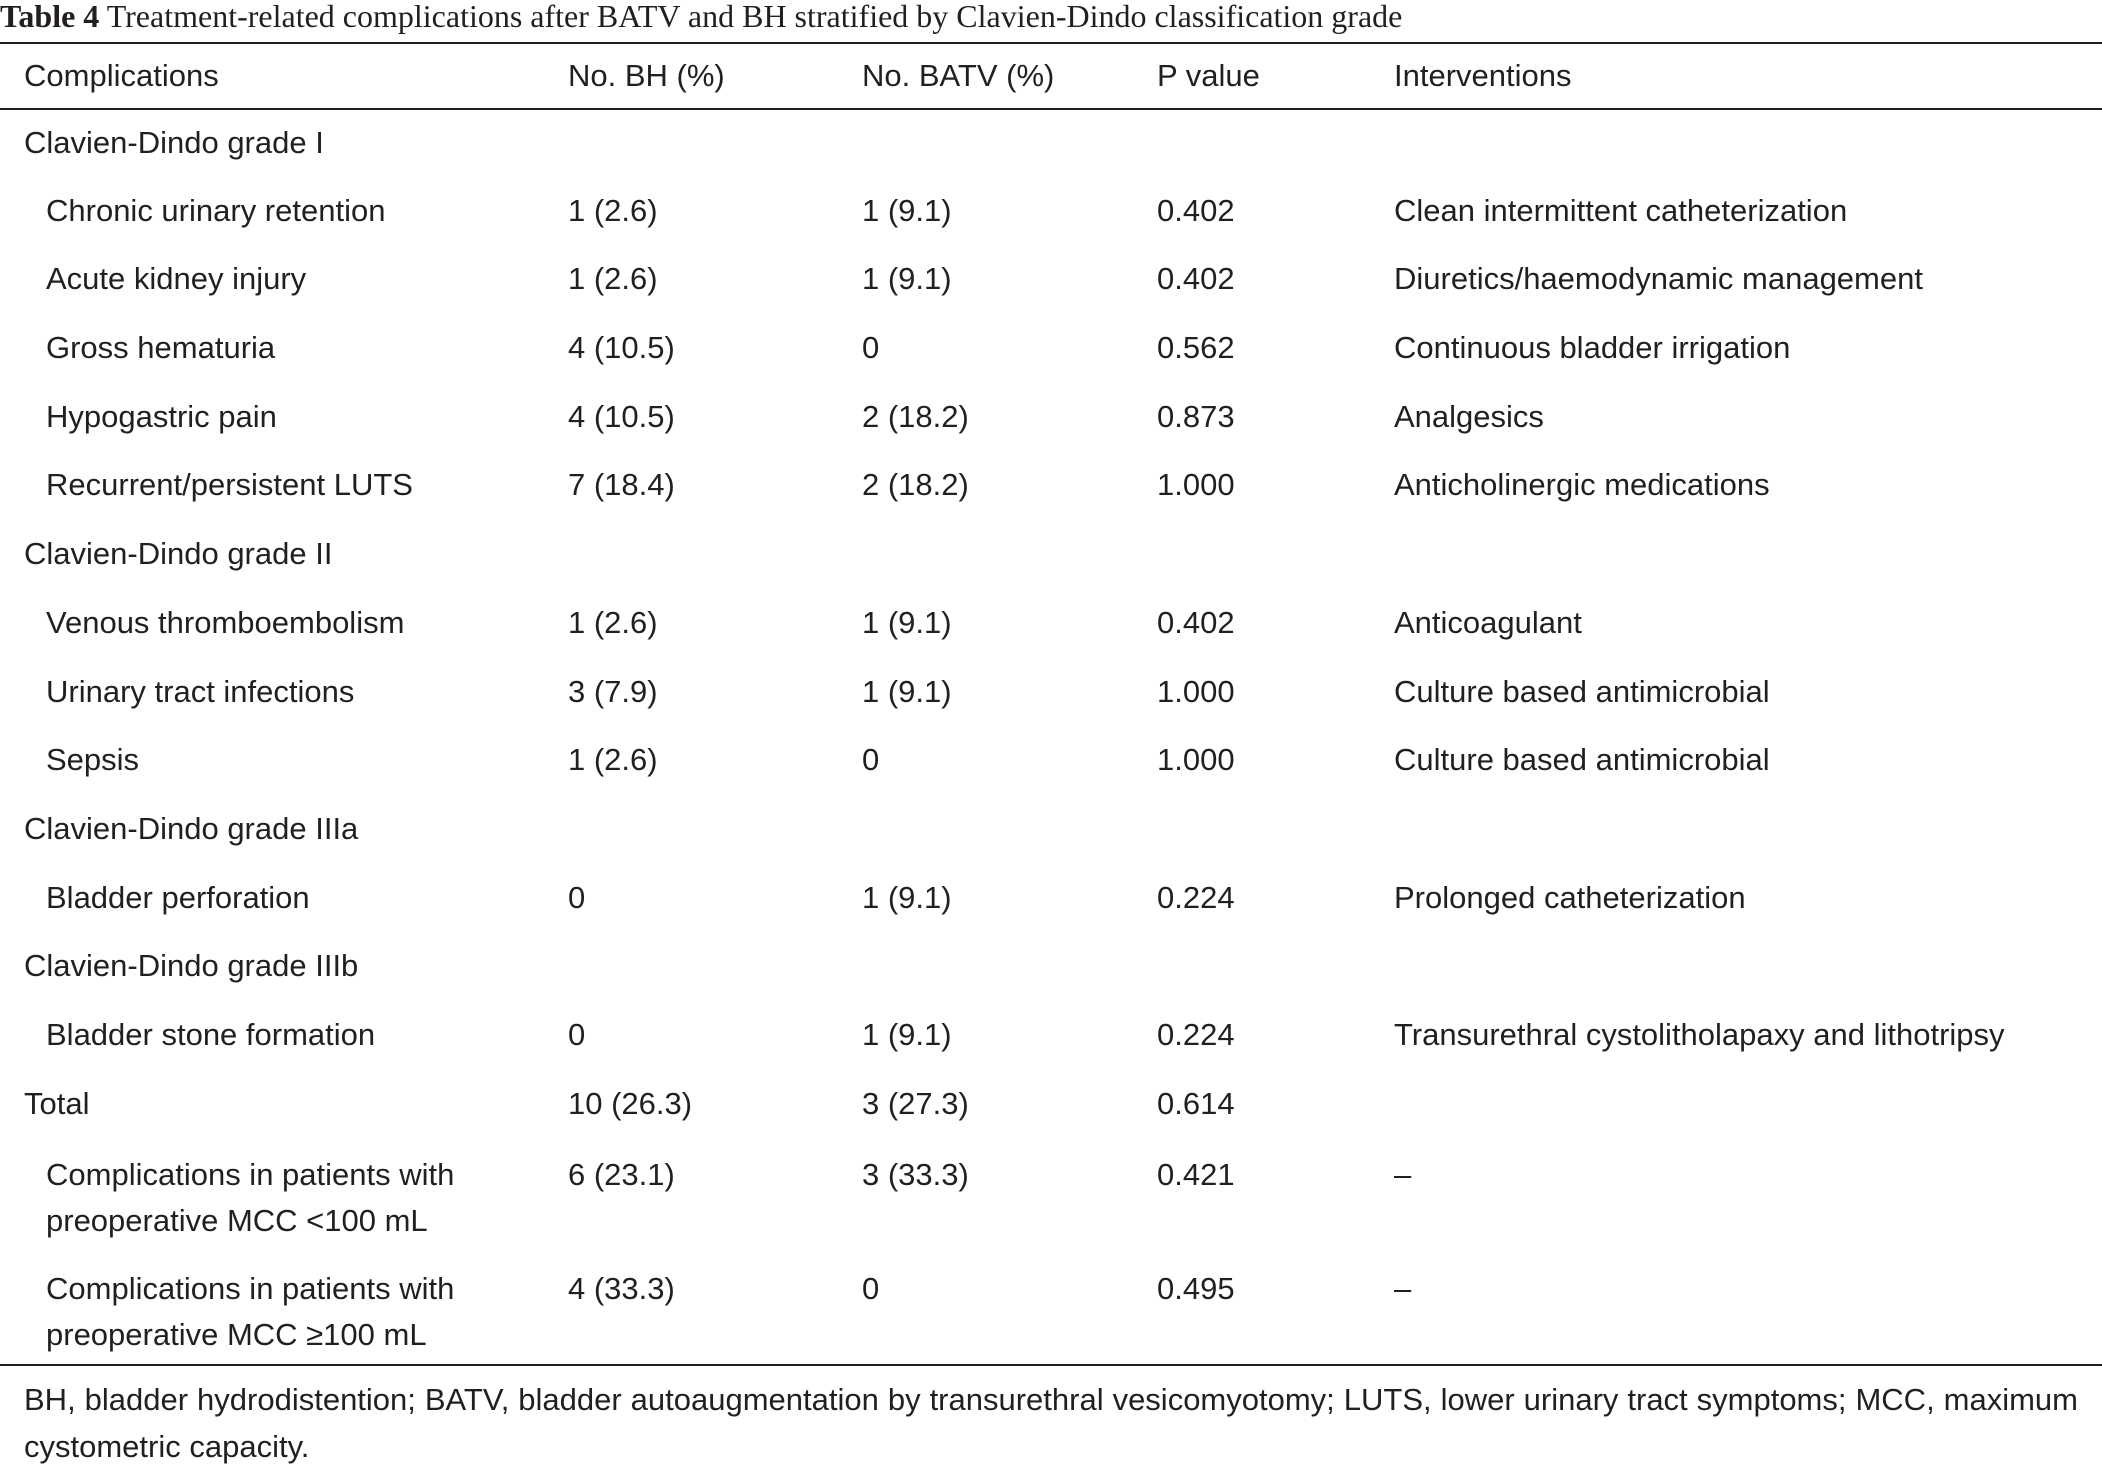 This screenshot has height=1470, width=2102. Describe the element at coordinates (1009, 77) in the screenshot. I see `column-header: No. BATV (%)` at that location.